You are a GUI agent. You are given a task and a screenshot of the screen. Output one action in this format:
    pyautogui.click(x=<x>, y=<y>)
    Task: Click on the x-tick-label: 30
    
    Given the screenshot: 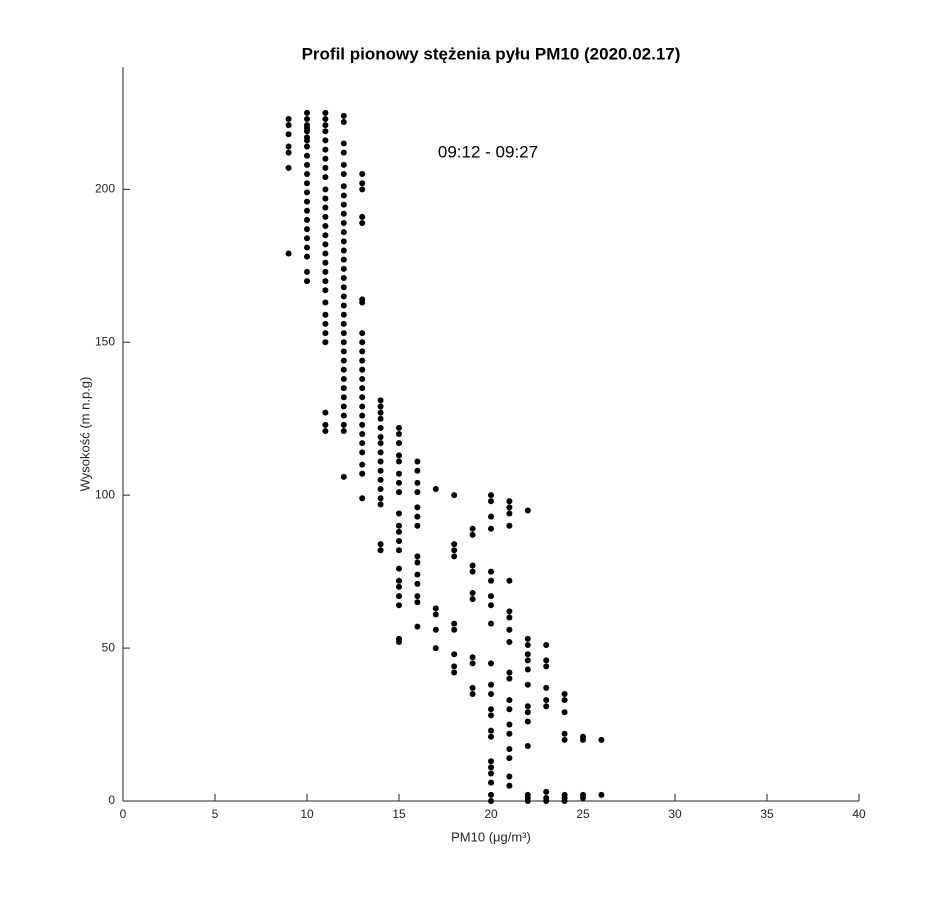 What is the action you would take?
    pyautogui.click(x=675, y=814)
    